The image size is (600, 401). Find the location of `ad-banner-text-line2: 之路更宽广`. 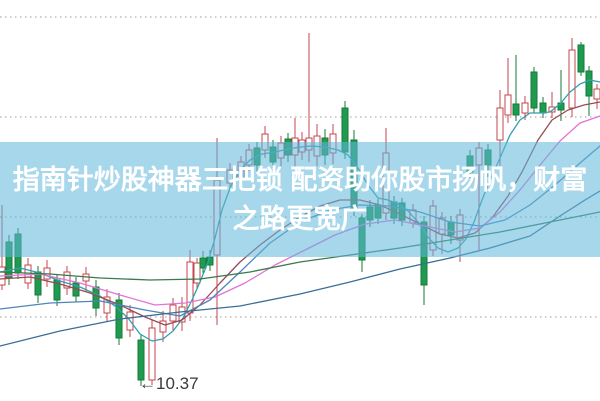

ad-banner-text-line2: 之路更宽广 is located at coordinates (300, 219).